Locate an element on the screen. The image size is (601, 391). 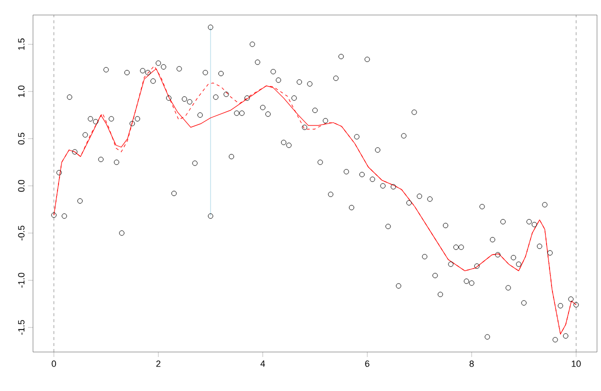
x-tick-label: 0 is located at coordinates (54, 363).